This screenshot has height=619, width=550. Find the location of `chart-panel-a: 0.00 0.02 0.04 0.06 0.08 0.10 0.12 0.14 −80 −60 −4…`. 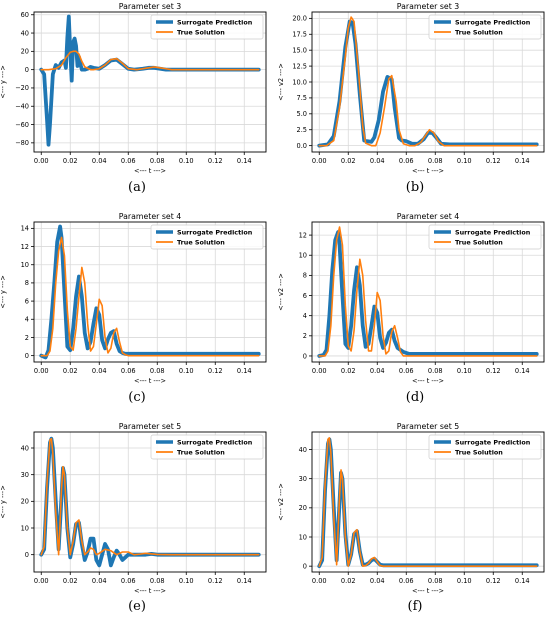

chart-panel-a: 0.00 0.02 0.04 0.06 0.08 0.10 0.12 0.14 −80 −60 −4… is located at coordinates (135, 87).